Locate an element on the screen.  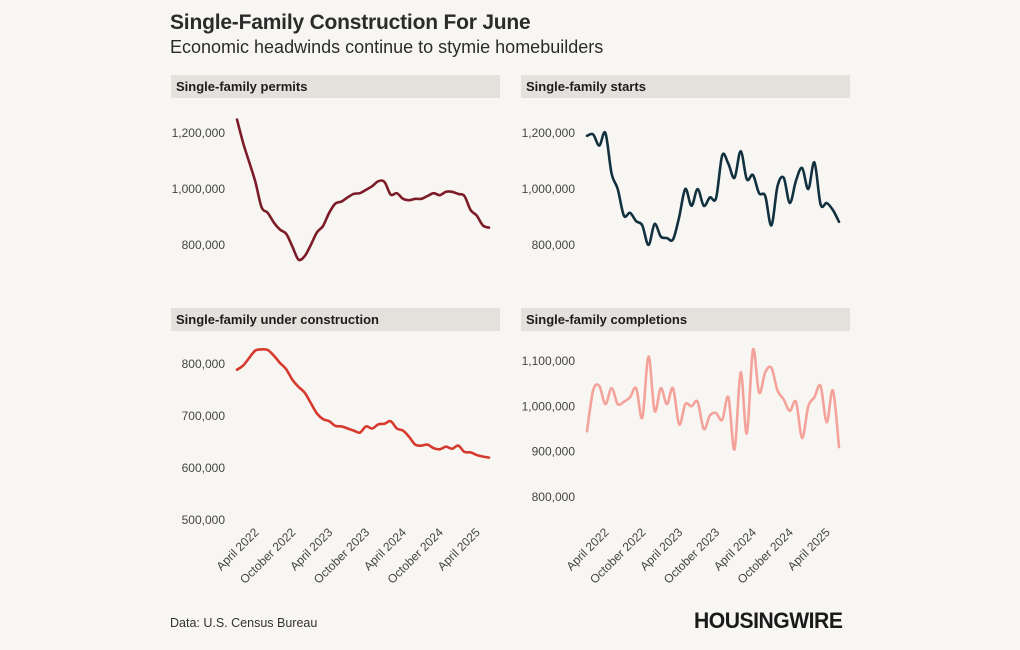
under-construction-y-tick-label: 800,000 is located at coordinates (204, 364).